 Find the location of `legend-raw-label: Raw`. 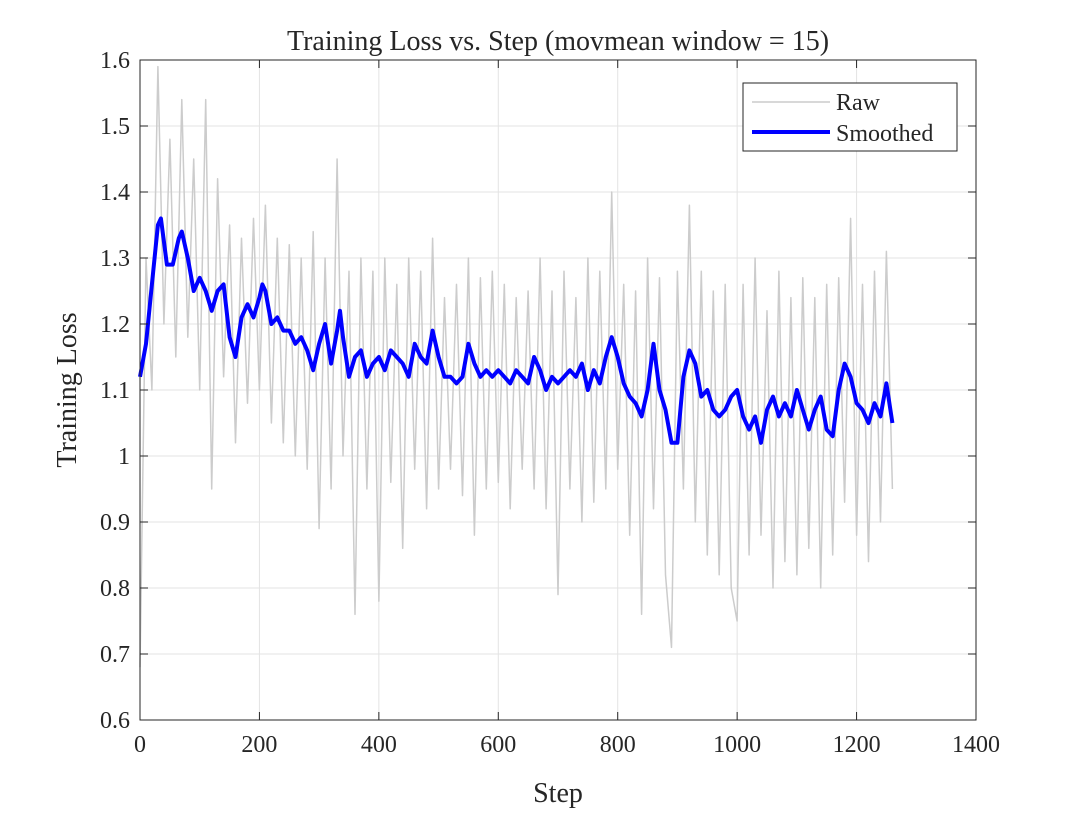

legend-raw-label: Raw is located at coordinates (858, 103).